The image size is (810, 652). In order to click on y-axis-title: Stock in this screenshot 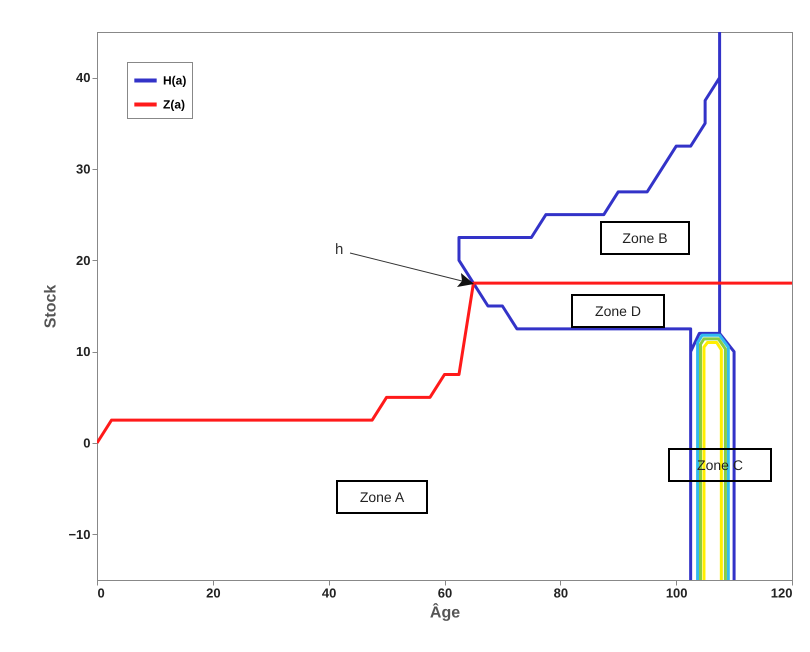, I will do `click(51, 306)`.